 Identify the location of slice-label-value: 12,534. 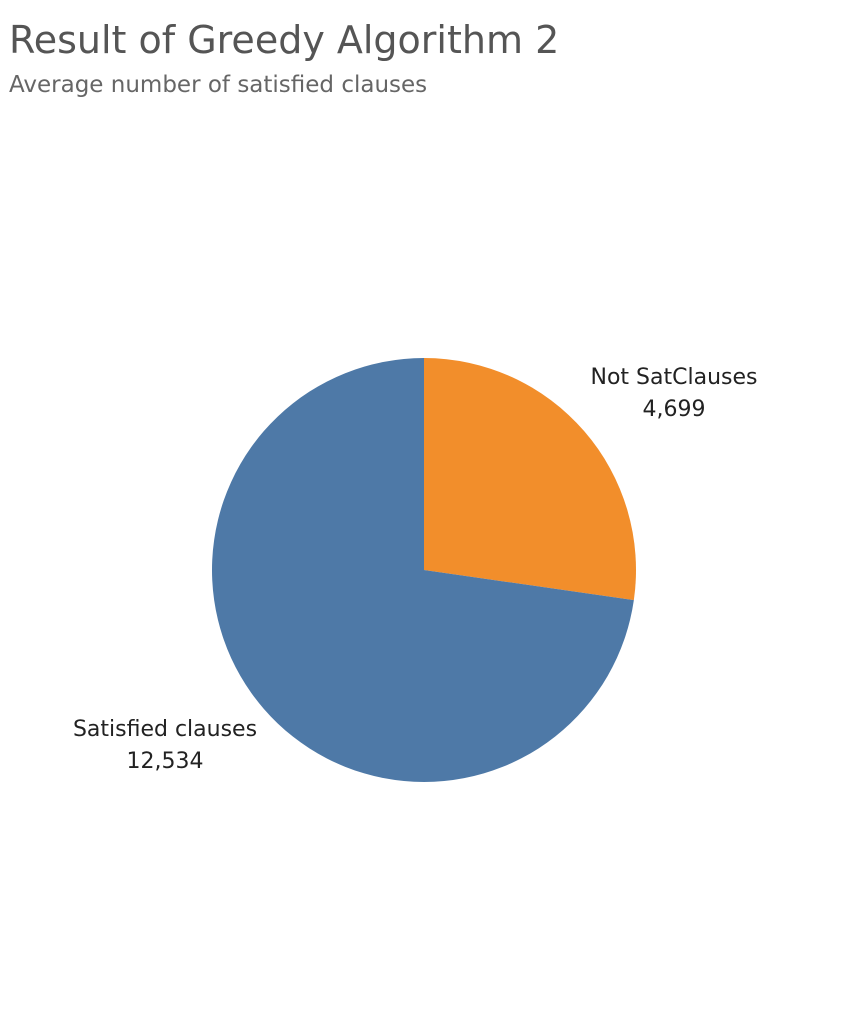
(165, 761).